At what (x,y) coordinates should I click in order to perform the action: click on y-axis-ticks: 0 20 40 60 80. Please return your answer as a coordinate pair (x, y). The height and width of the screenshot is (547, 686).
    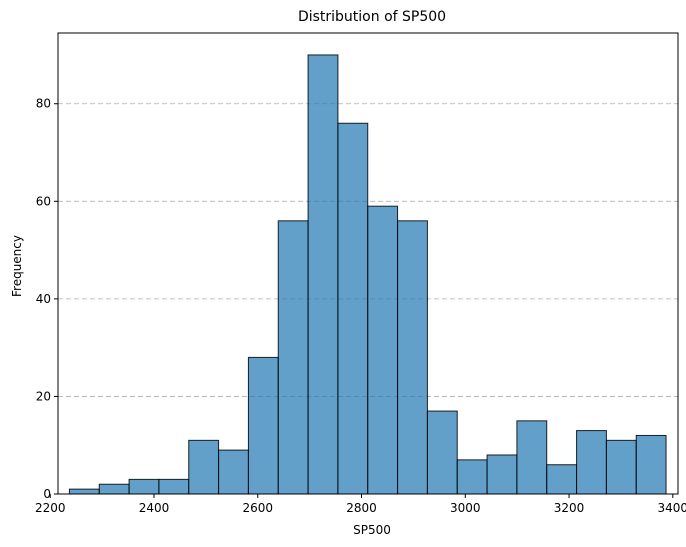
    Looking at the image, I should click on (47, 299).